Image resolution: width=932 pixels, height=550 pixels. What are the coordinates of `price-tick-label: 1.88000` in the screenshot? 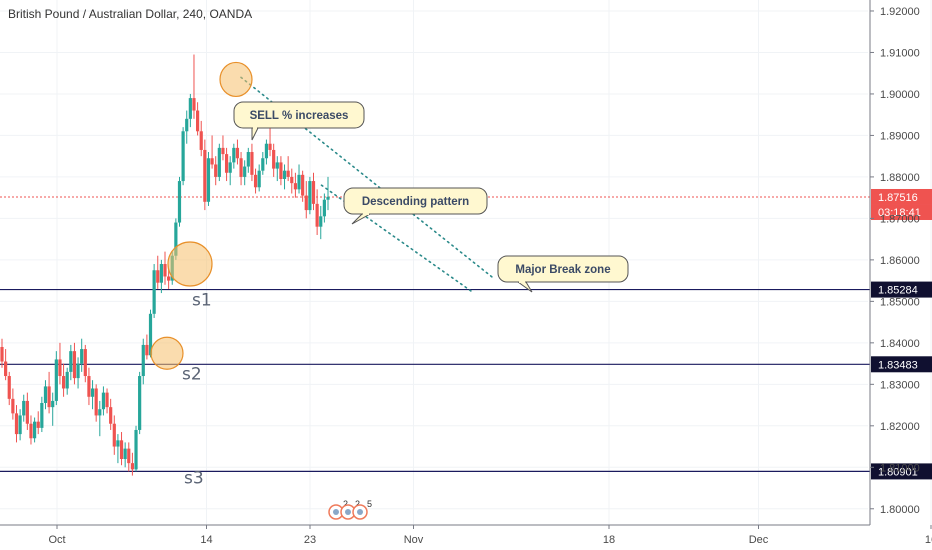 It's located at (900, 178).